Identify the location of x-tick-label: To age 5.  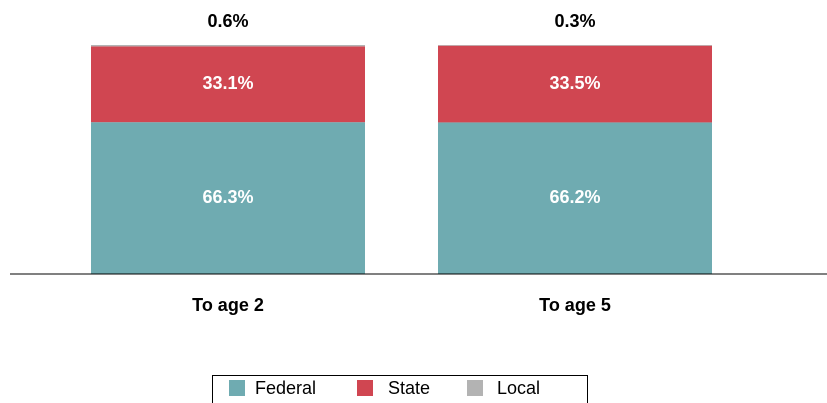
(575, 305).